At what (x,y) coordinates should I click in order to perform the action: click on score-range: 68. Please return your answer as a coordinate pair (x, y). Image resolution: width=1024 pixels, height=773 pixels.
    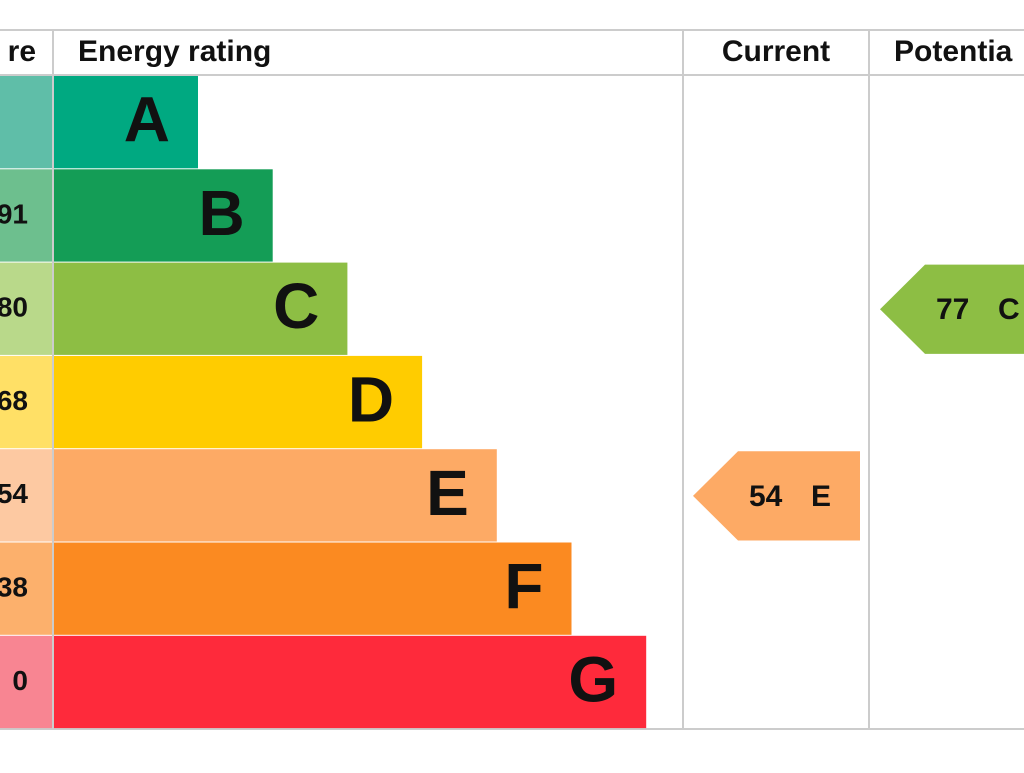
    Looking at the image, I should click on (14, 400).